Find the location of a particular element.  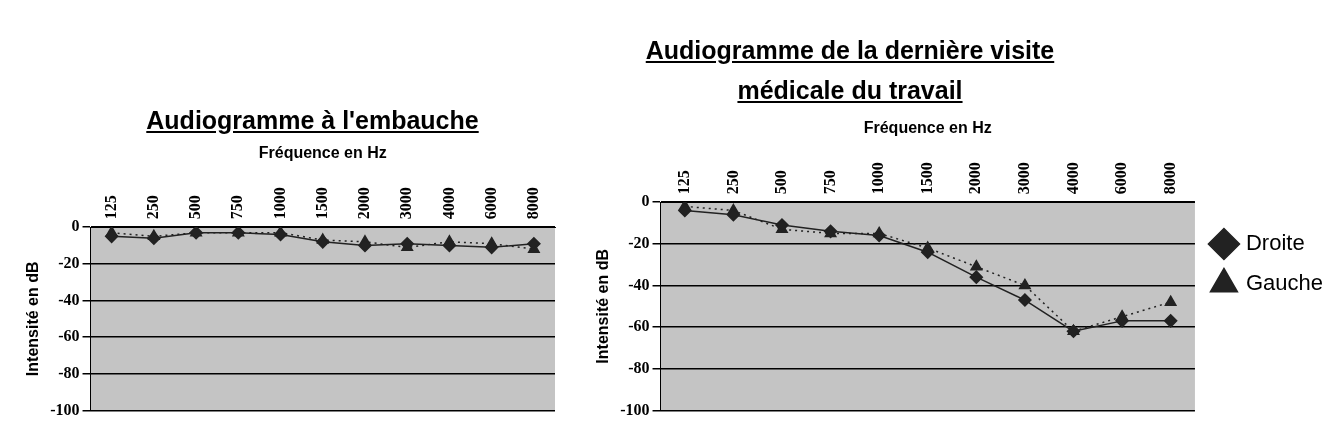

chart-title: Audiogramme à l'embauche is located at coordinates (312, 120).